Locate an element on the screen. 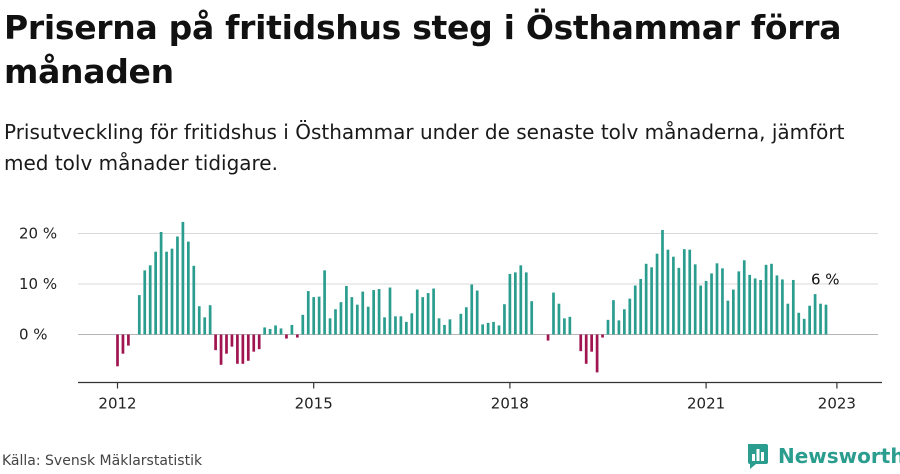  y-tick-label: 10 % is located at coordinates (38, 284).